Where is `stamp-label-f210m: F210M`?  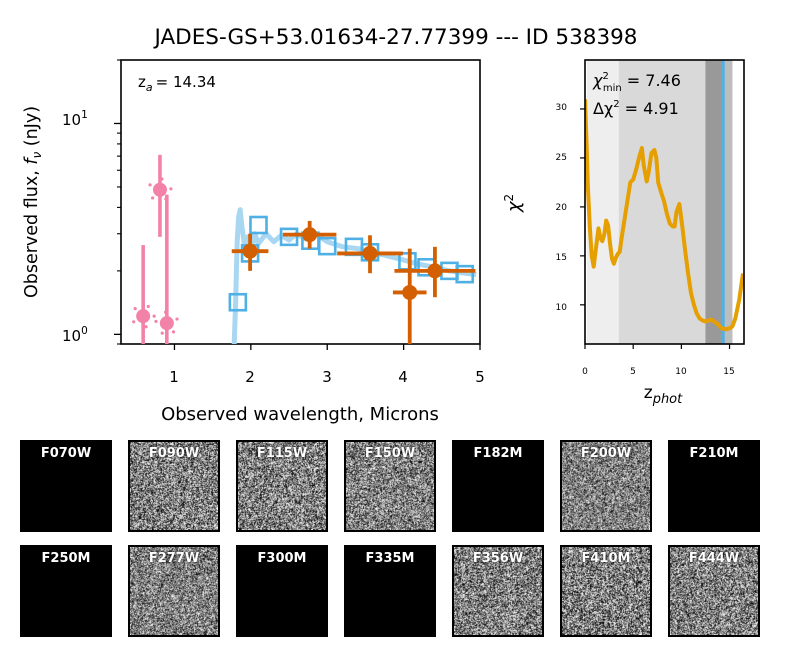 stamp-label-f210m: F210M is located at coordinates (714, 453).